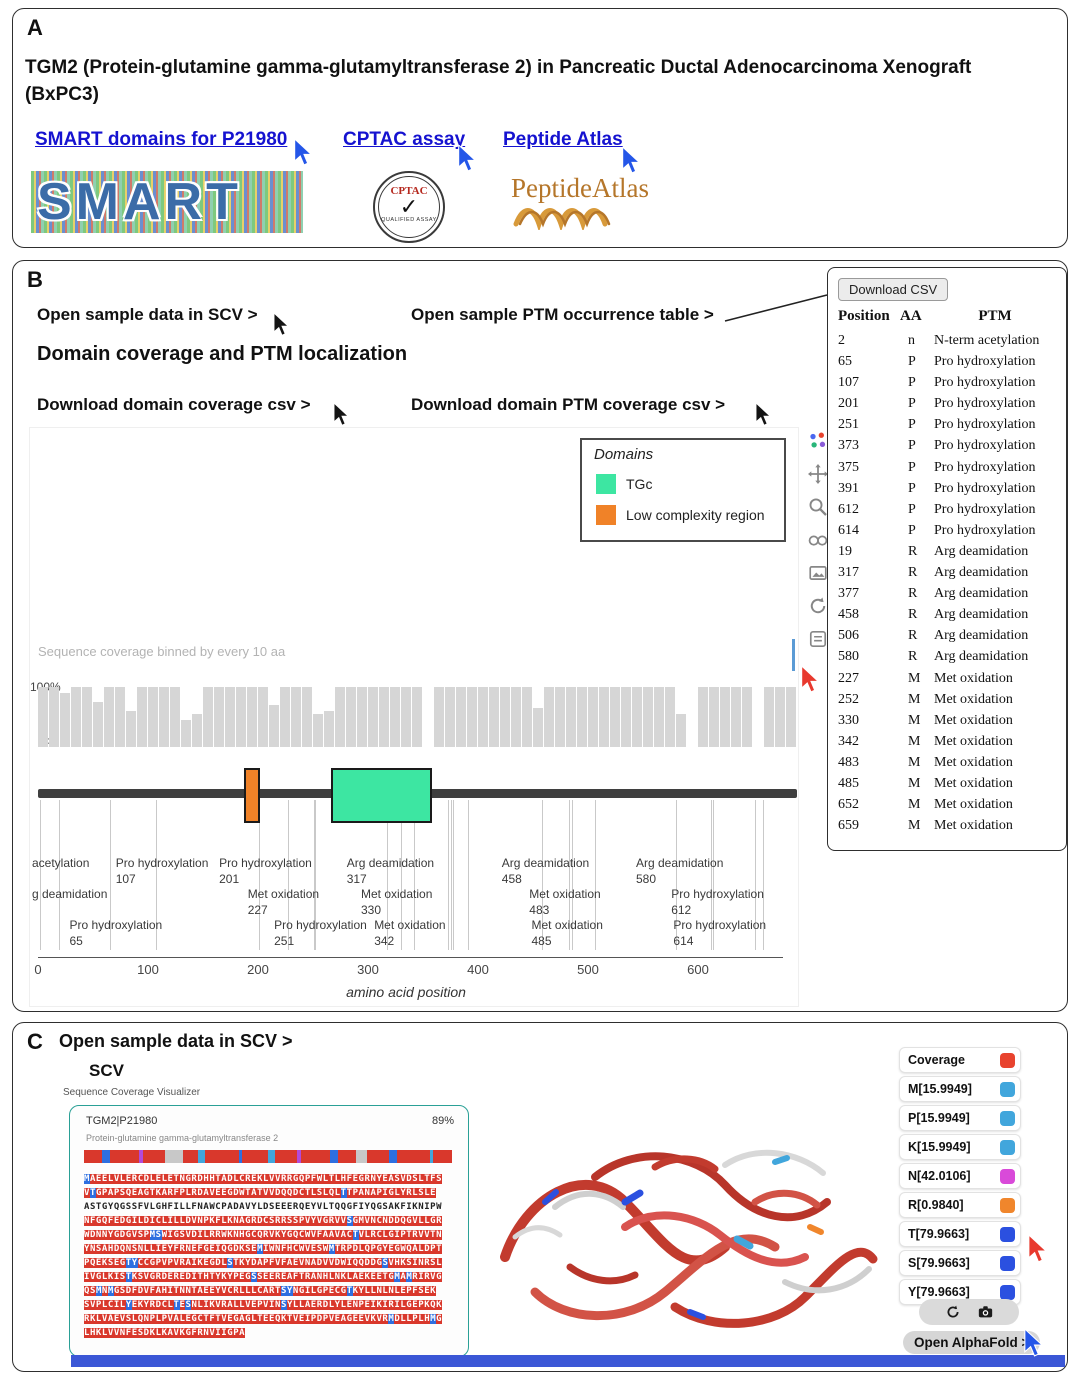 The width and height of the screenshot is (1080, 1376). What do you see at coordinates (680, 515) in the screenshot?
I see `legend-item: Low complexity region` at bounding box center [680, 515].